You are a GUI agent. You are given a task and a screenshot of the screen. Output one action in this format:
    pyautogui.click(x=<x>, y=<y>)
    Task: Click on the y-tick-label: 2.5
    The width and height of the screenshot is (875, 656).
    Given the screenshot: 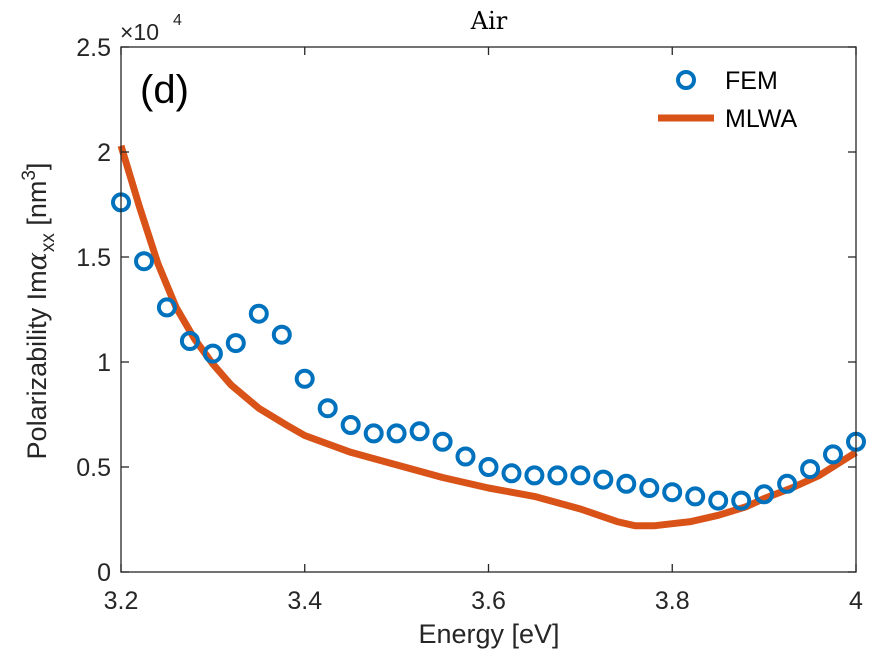 What is the action you would take?
    pyautogui.click(x=93, y=48)
    